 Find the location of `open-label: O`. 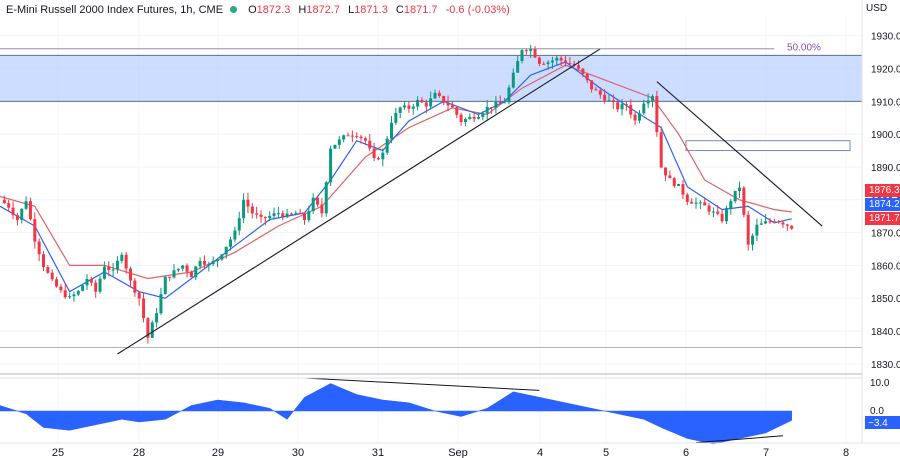

open-label: O is located at coordinates (252, 10).